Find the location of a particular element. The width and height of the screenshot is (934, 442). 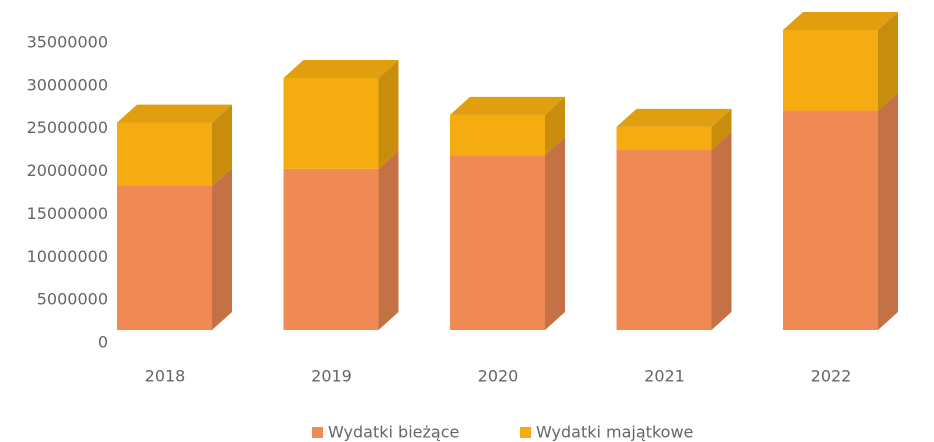

y-tick-label: 15000000 is located at coordinates (67, 213).